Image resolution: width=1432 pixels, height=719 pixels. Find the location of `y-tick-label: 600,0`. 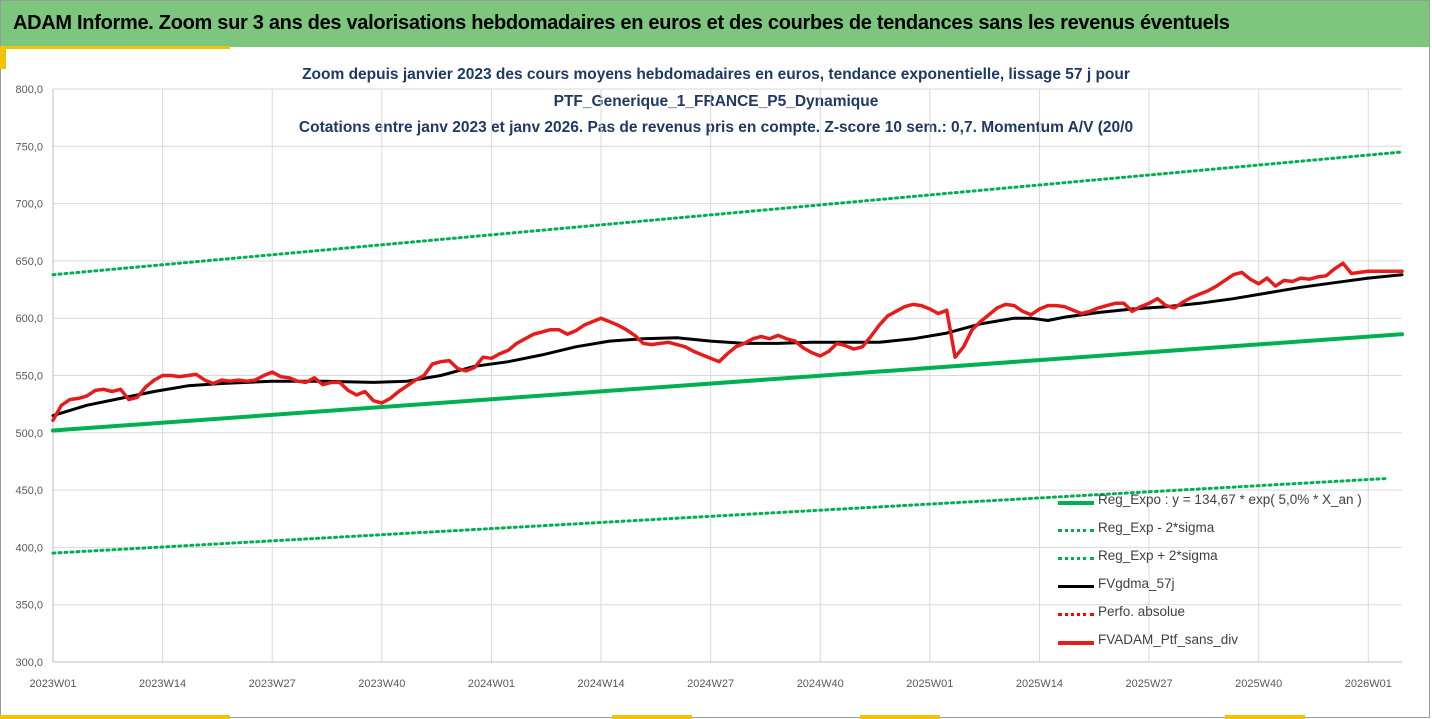

y-tick-label: 600,0 is located at coordinates (29, 319).